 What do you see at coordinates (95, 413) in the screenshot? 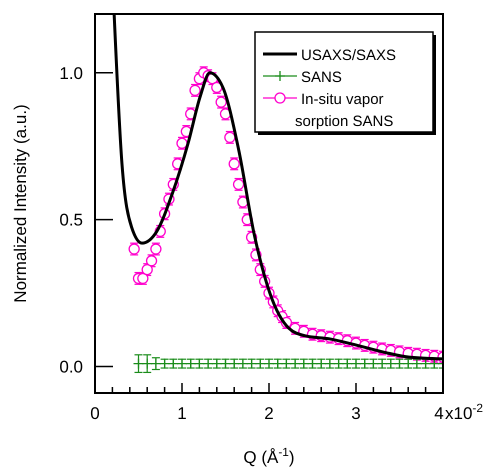
I see `x-tick-label: 0` at bounding box center [95, 413].